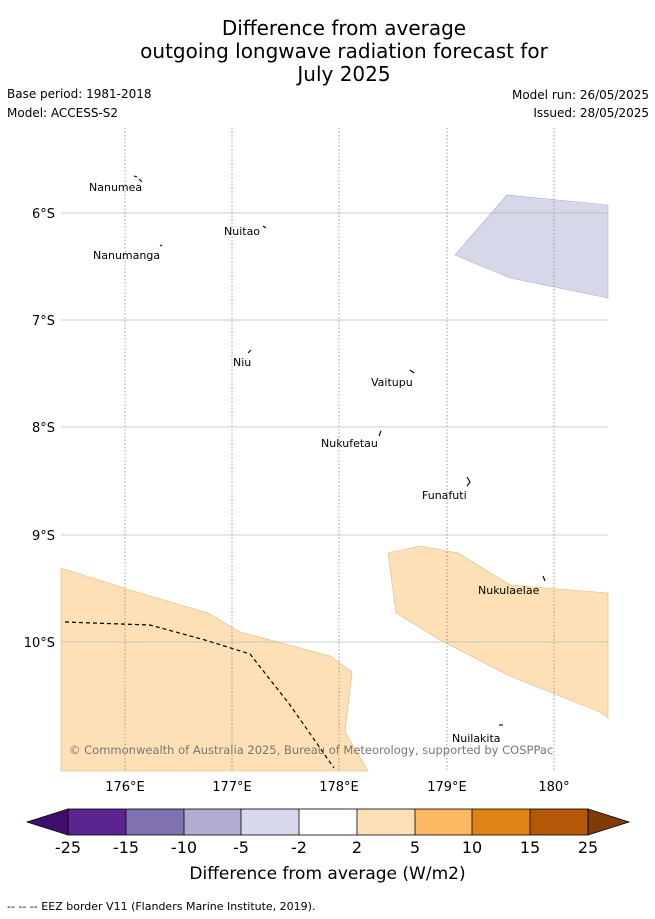 This screenshot has width=655, height=919. Describe the element at coordinates (472, 847) in the screenshot. I see `colorbar-tick: 10` at that location.